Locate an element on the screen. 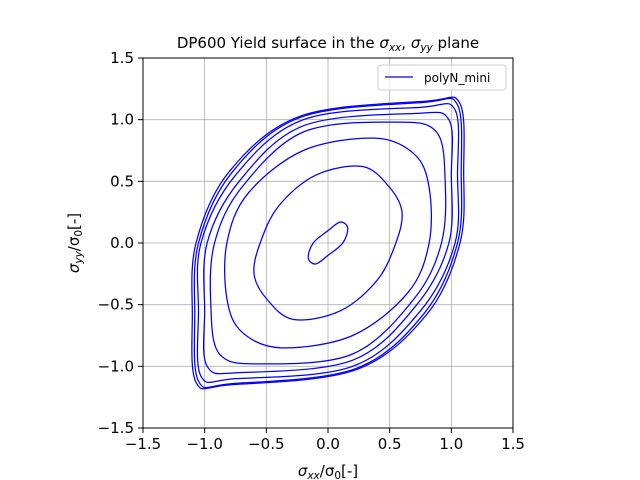 Image resolution: width=640 pixels, height=480 pixels. ylabel-middle: /σ is located at coordinates (74, 243).